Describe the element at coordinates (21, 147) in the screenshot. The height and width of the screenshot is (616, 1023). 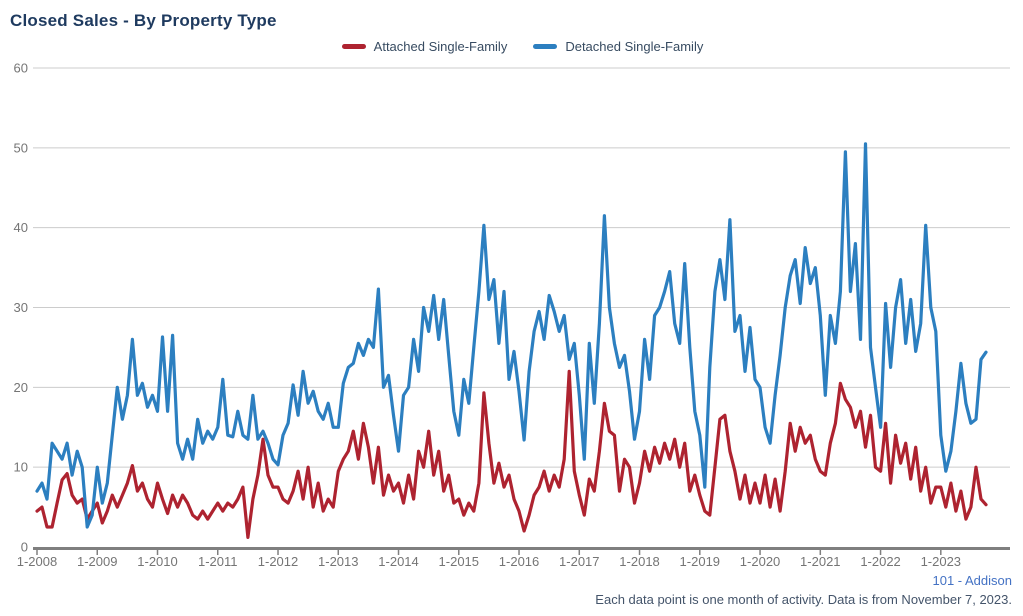
I see `y-axis-label: 50` at that location.